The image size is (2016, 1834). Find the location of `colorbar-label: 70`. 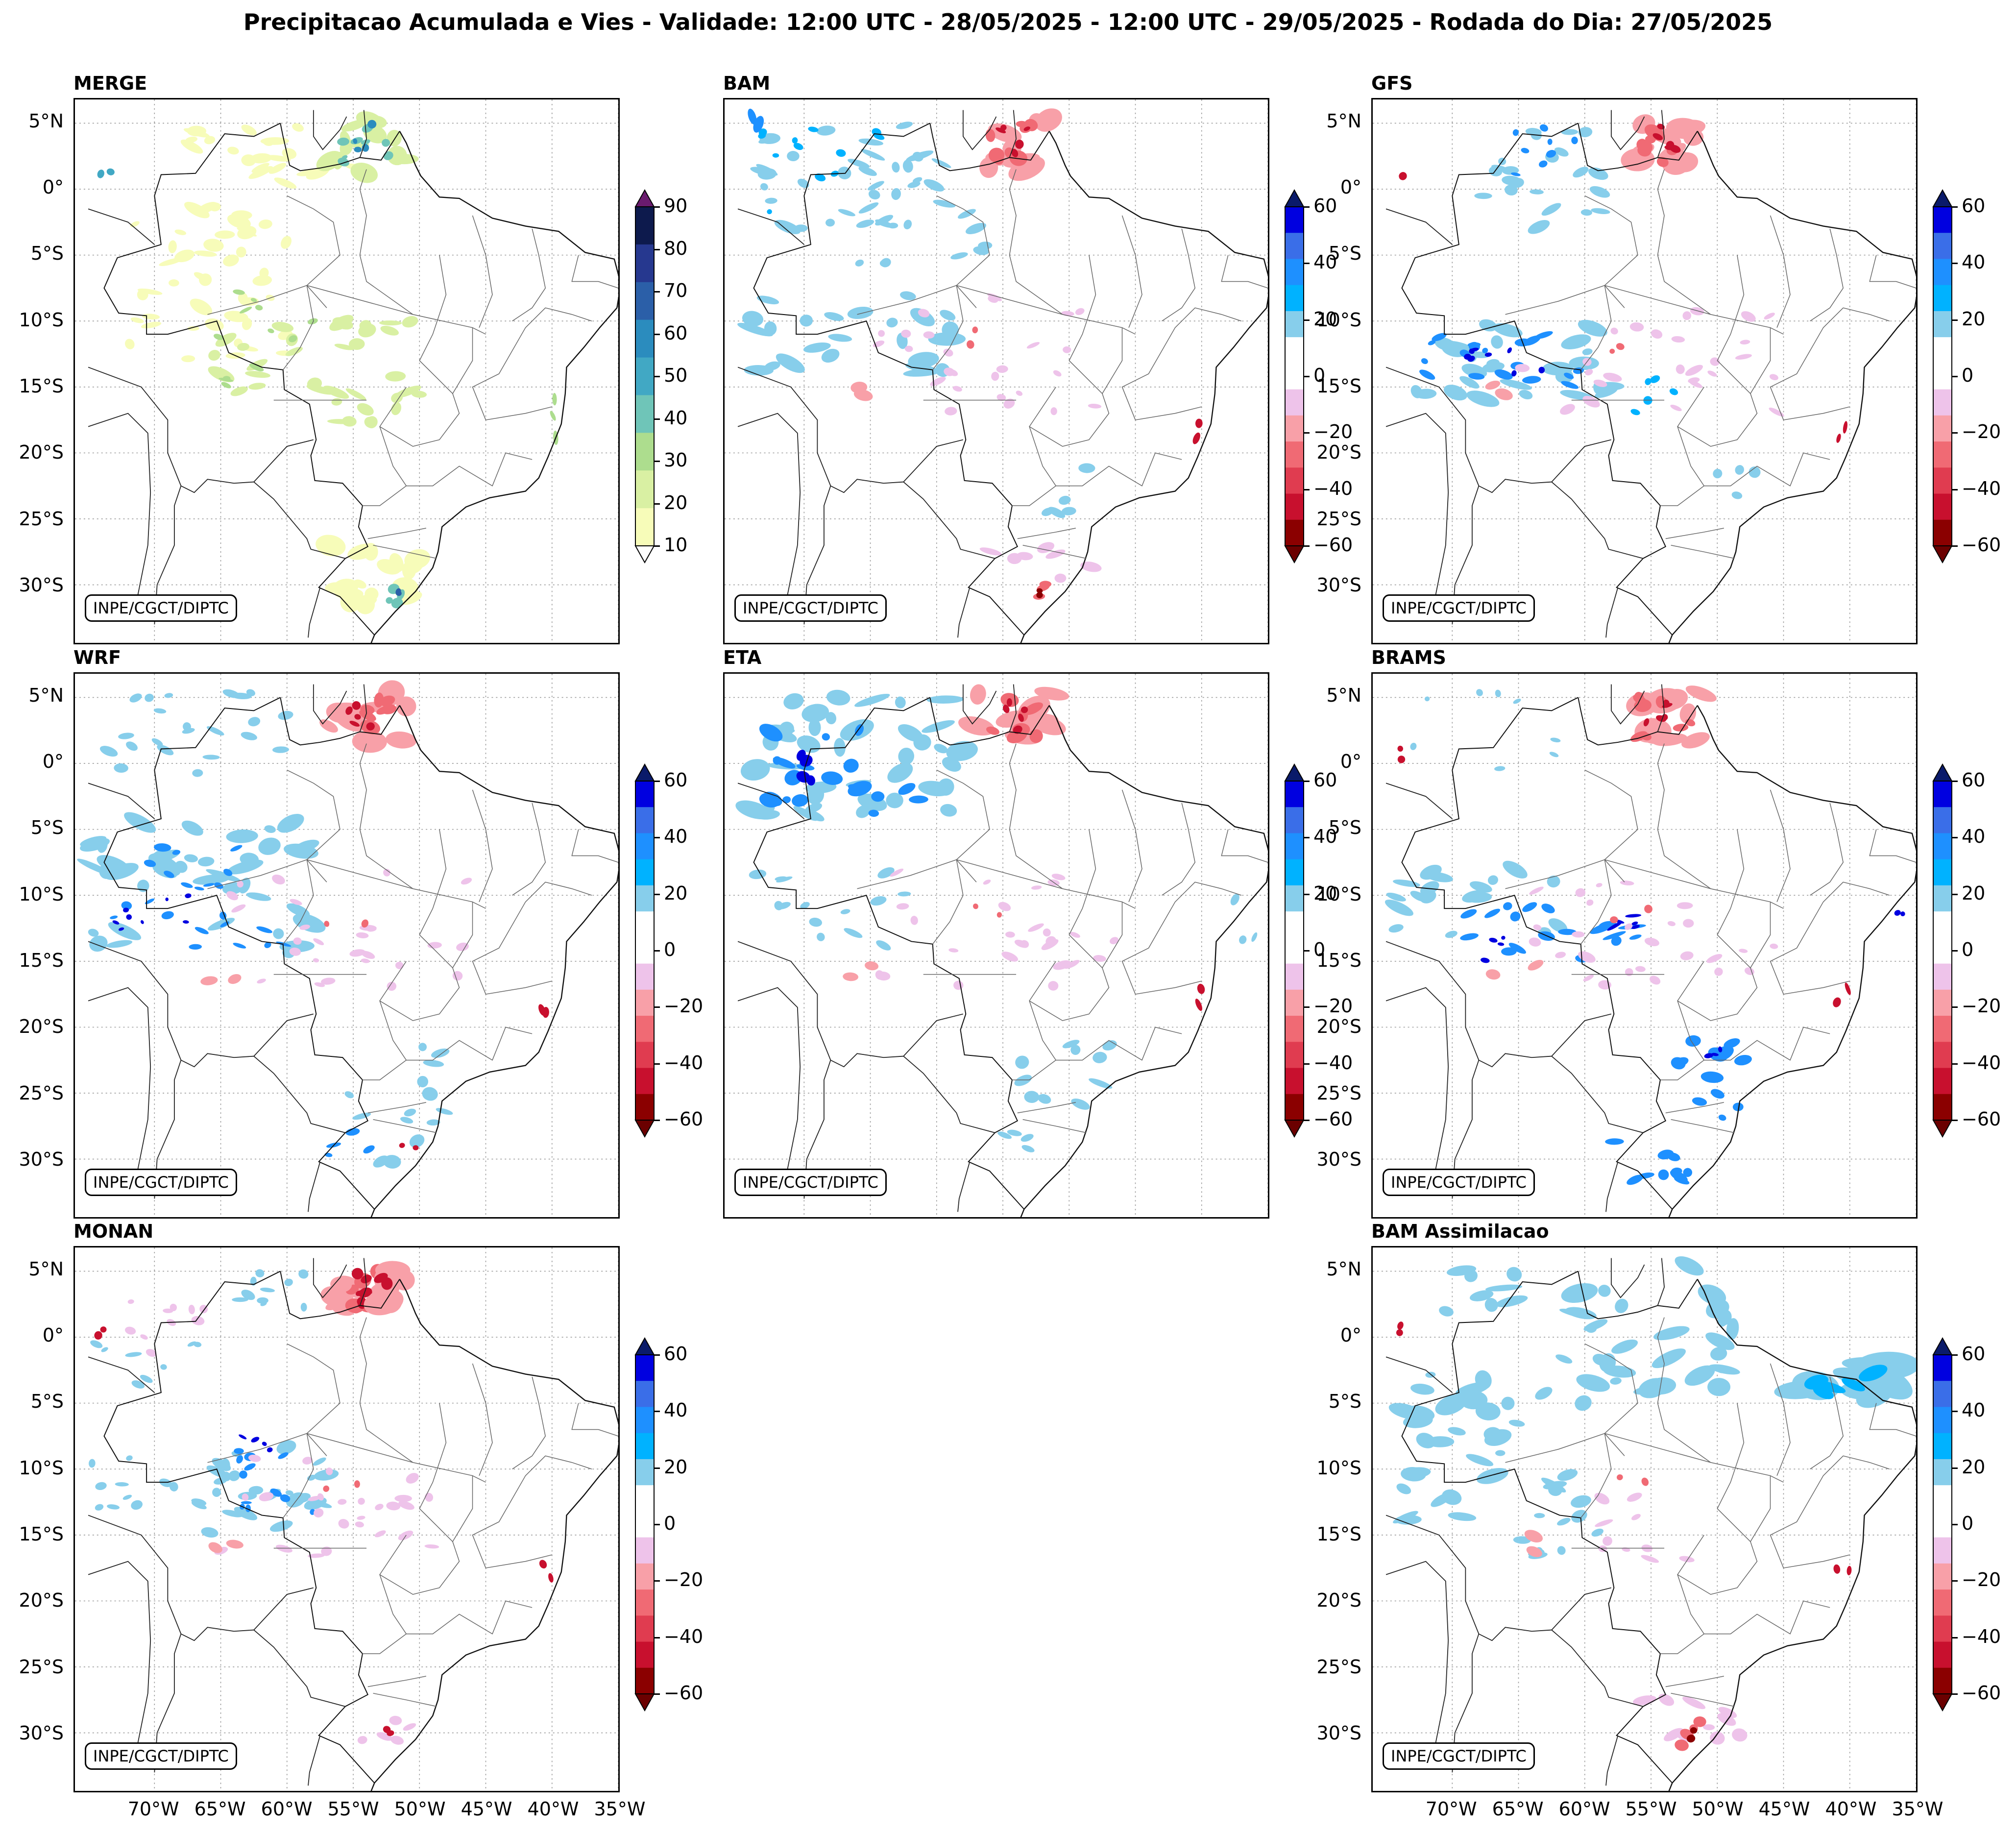

colorbar-label: 70 is located at coordinates (676, 291).